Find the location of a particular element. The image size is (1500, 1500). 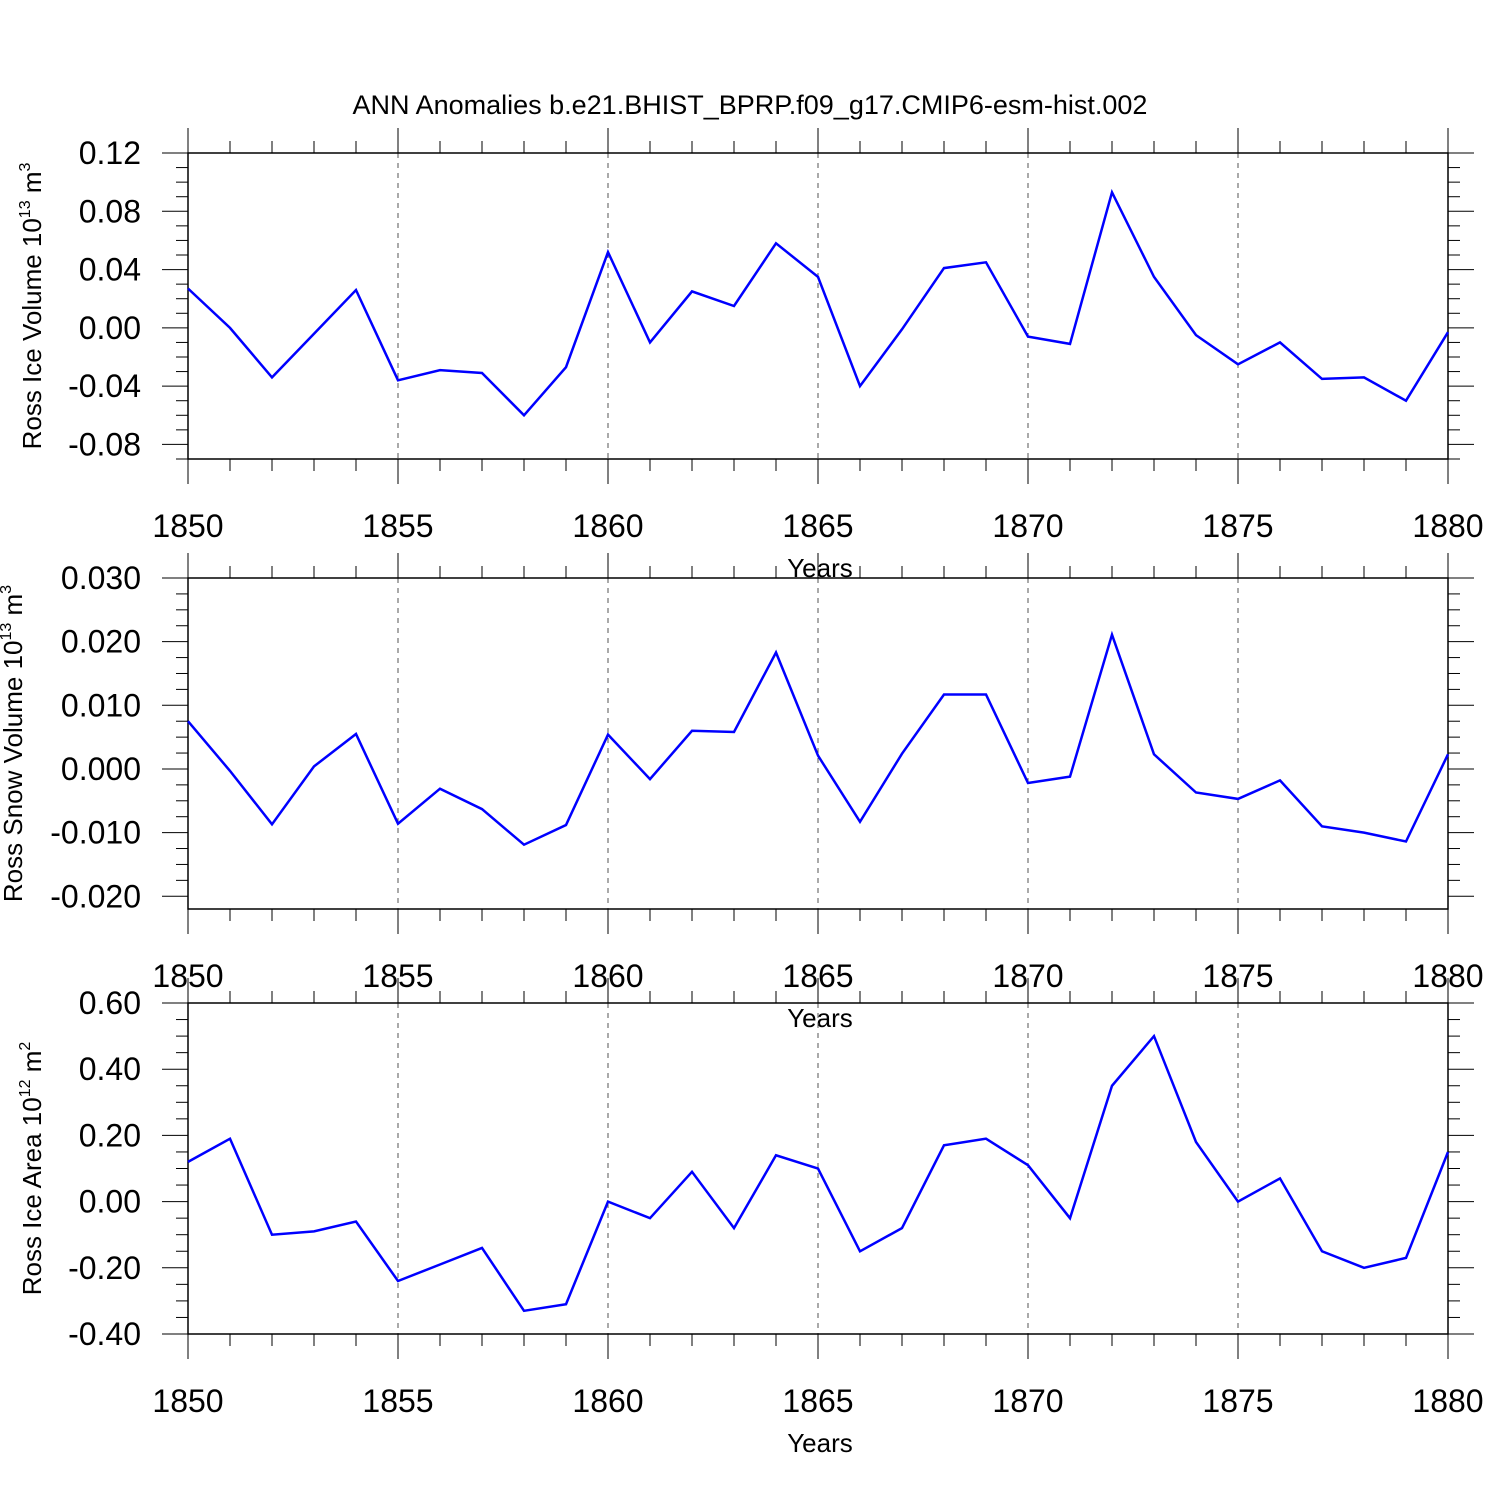

y-axis-label-text: Ross Ice Area 10 is located at coordinates (32, 1196).